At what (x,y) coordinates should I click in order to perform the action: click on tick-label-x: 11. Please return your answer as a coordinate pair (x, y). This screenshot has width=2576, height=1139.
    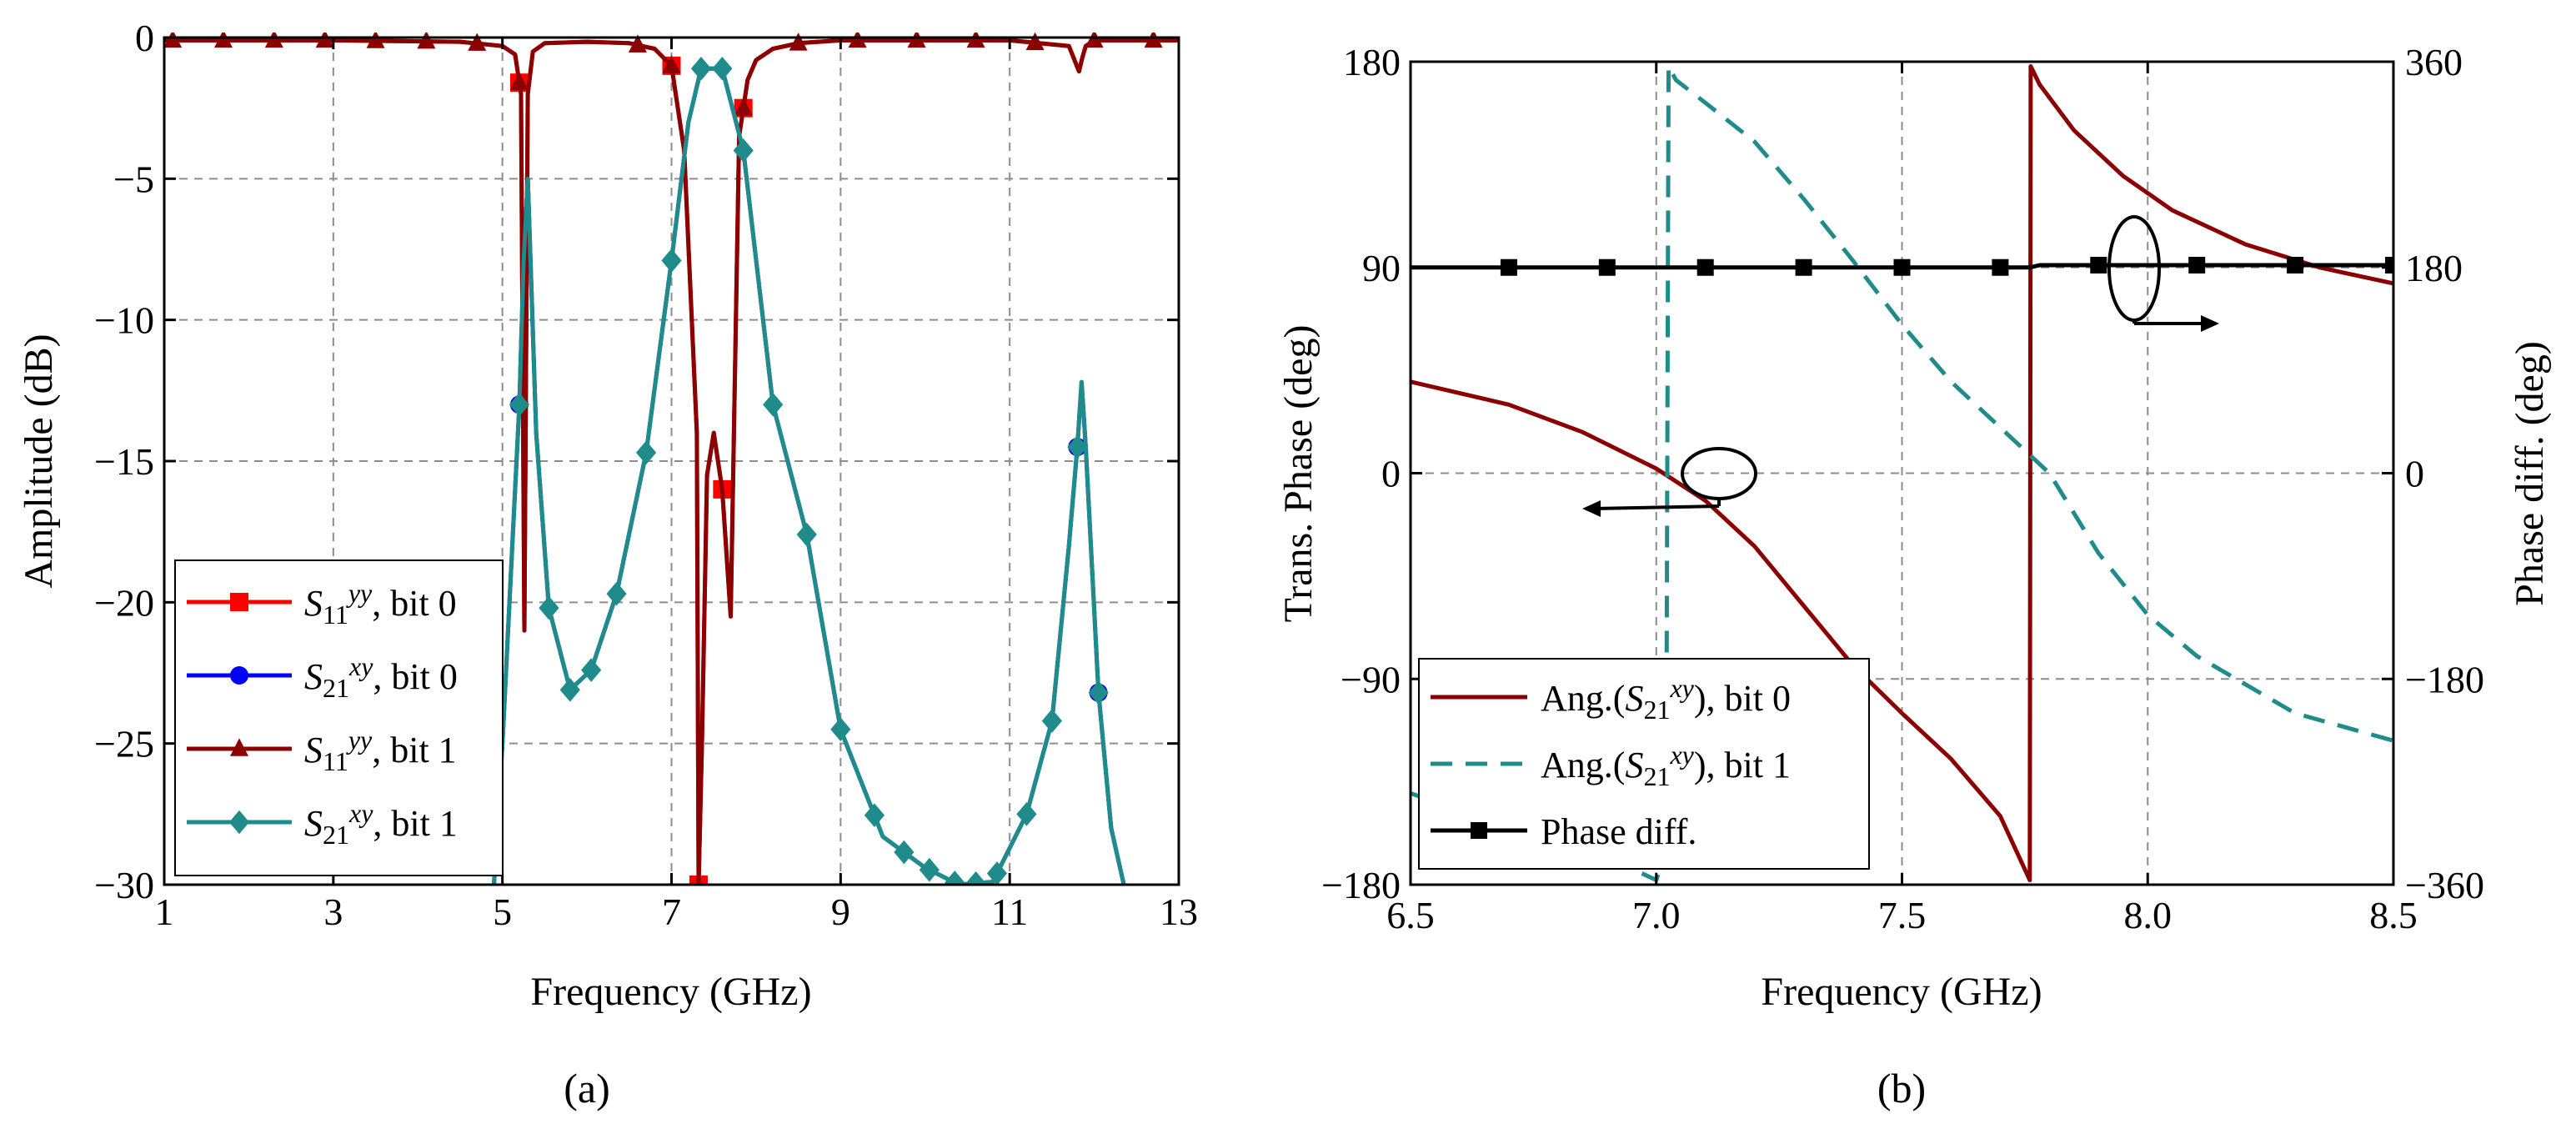
    Looking at the image, I should click on (1009, 912).